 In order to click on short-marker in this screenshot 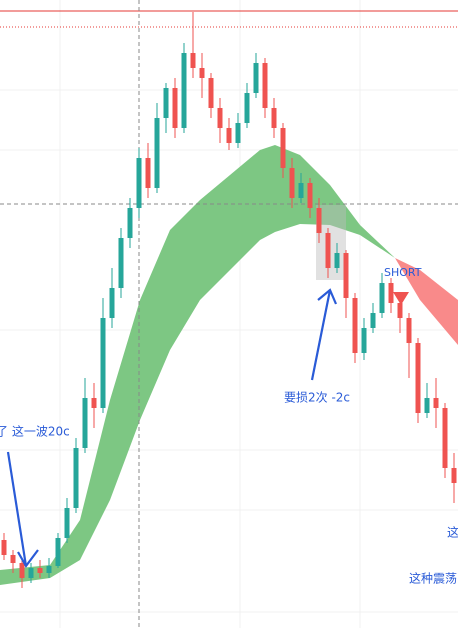, I will do `click(401, 298)`.